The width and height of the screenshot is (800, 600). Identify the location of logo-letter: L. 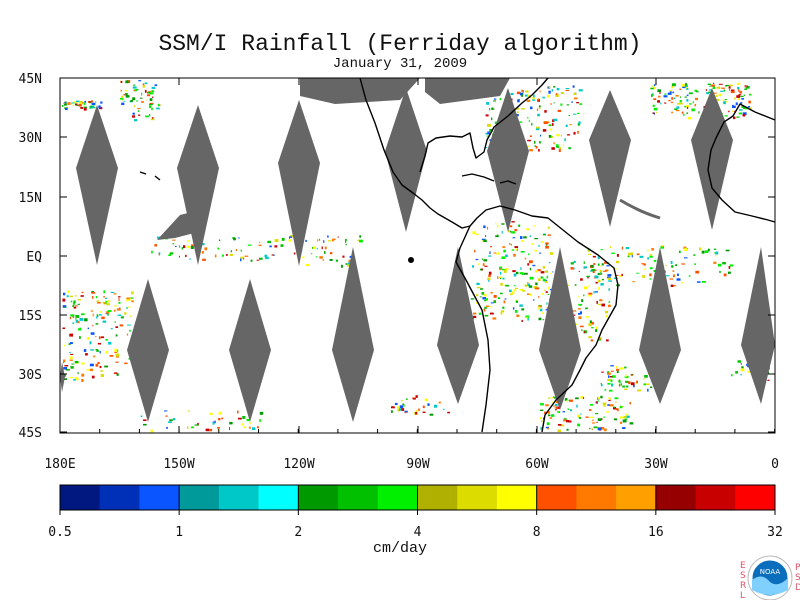
(742, 595).